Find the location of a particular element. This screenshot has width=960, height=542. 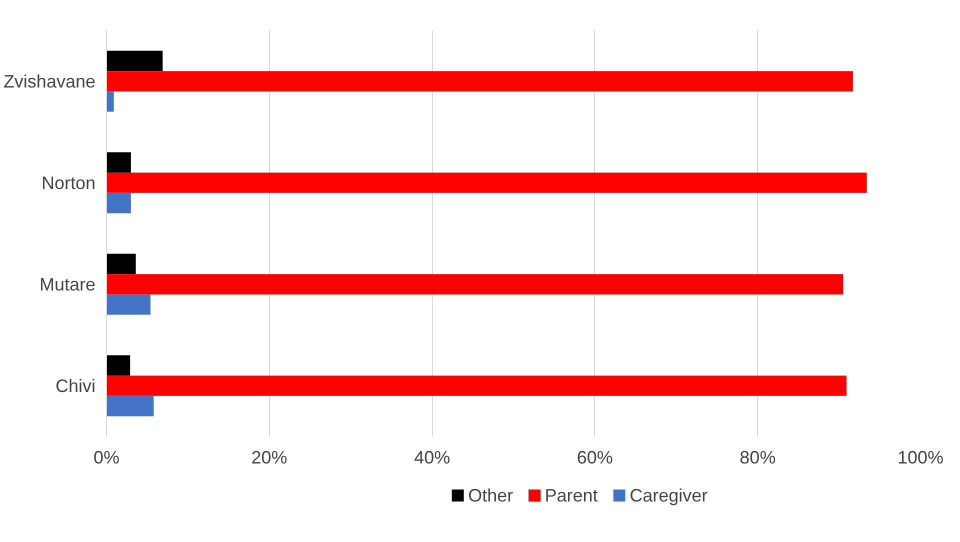

y-tick-label: Norton is located at coordinates (68, 182).